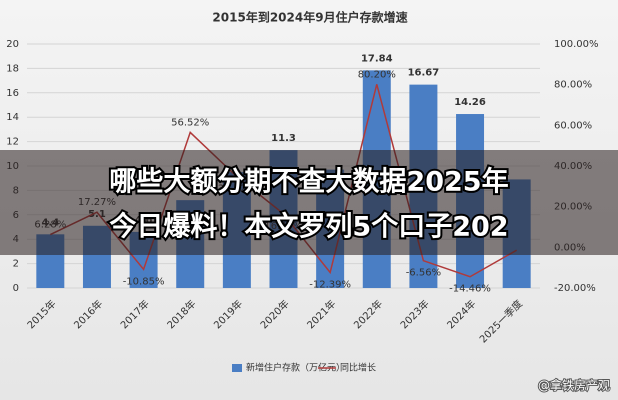 Image resolution: width=618 pixels, height=400 pixels. What do you see at coordinates (576, 44) in the screenshot?
I see `y2-tick-label: 100.00%` at bounding box center [576, 44].